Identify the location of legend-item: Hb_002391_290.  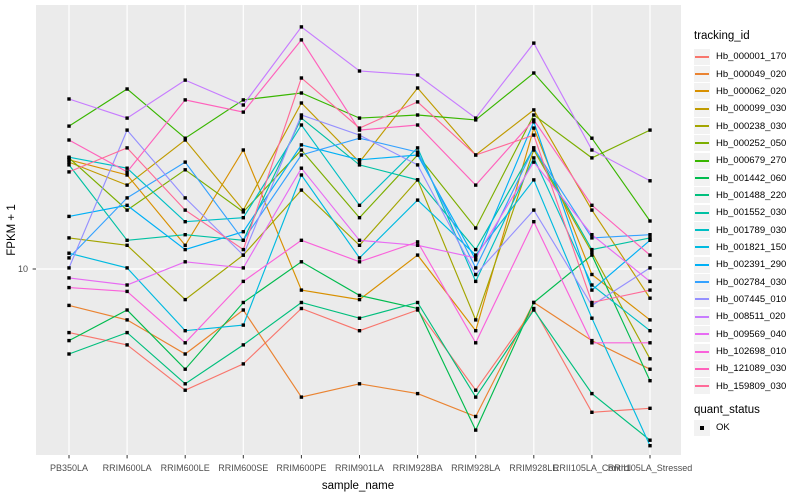
(740, 264).